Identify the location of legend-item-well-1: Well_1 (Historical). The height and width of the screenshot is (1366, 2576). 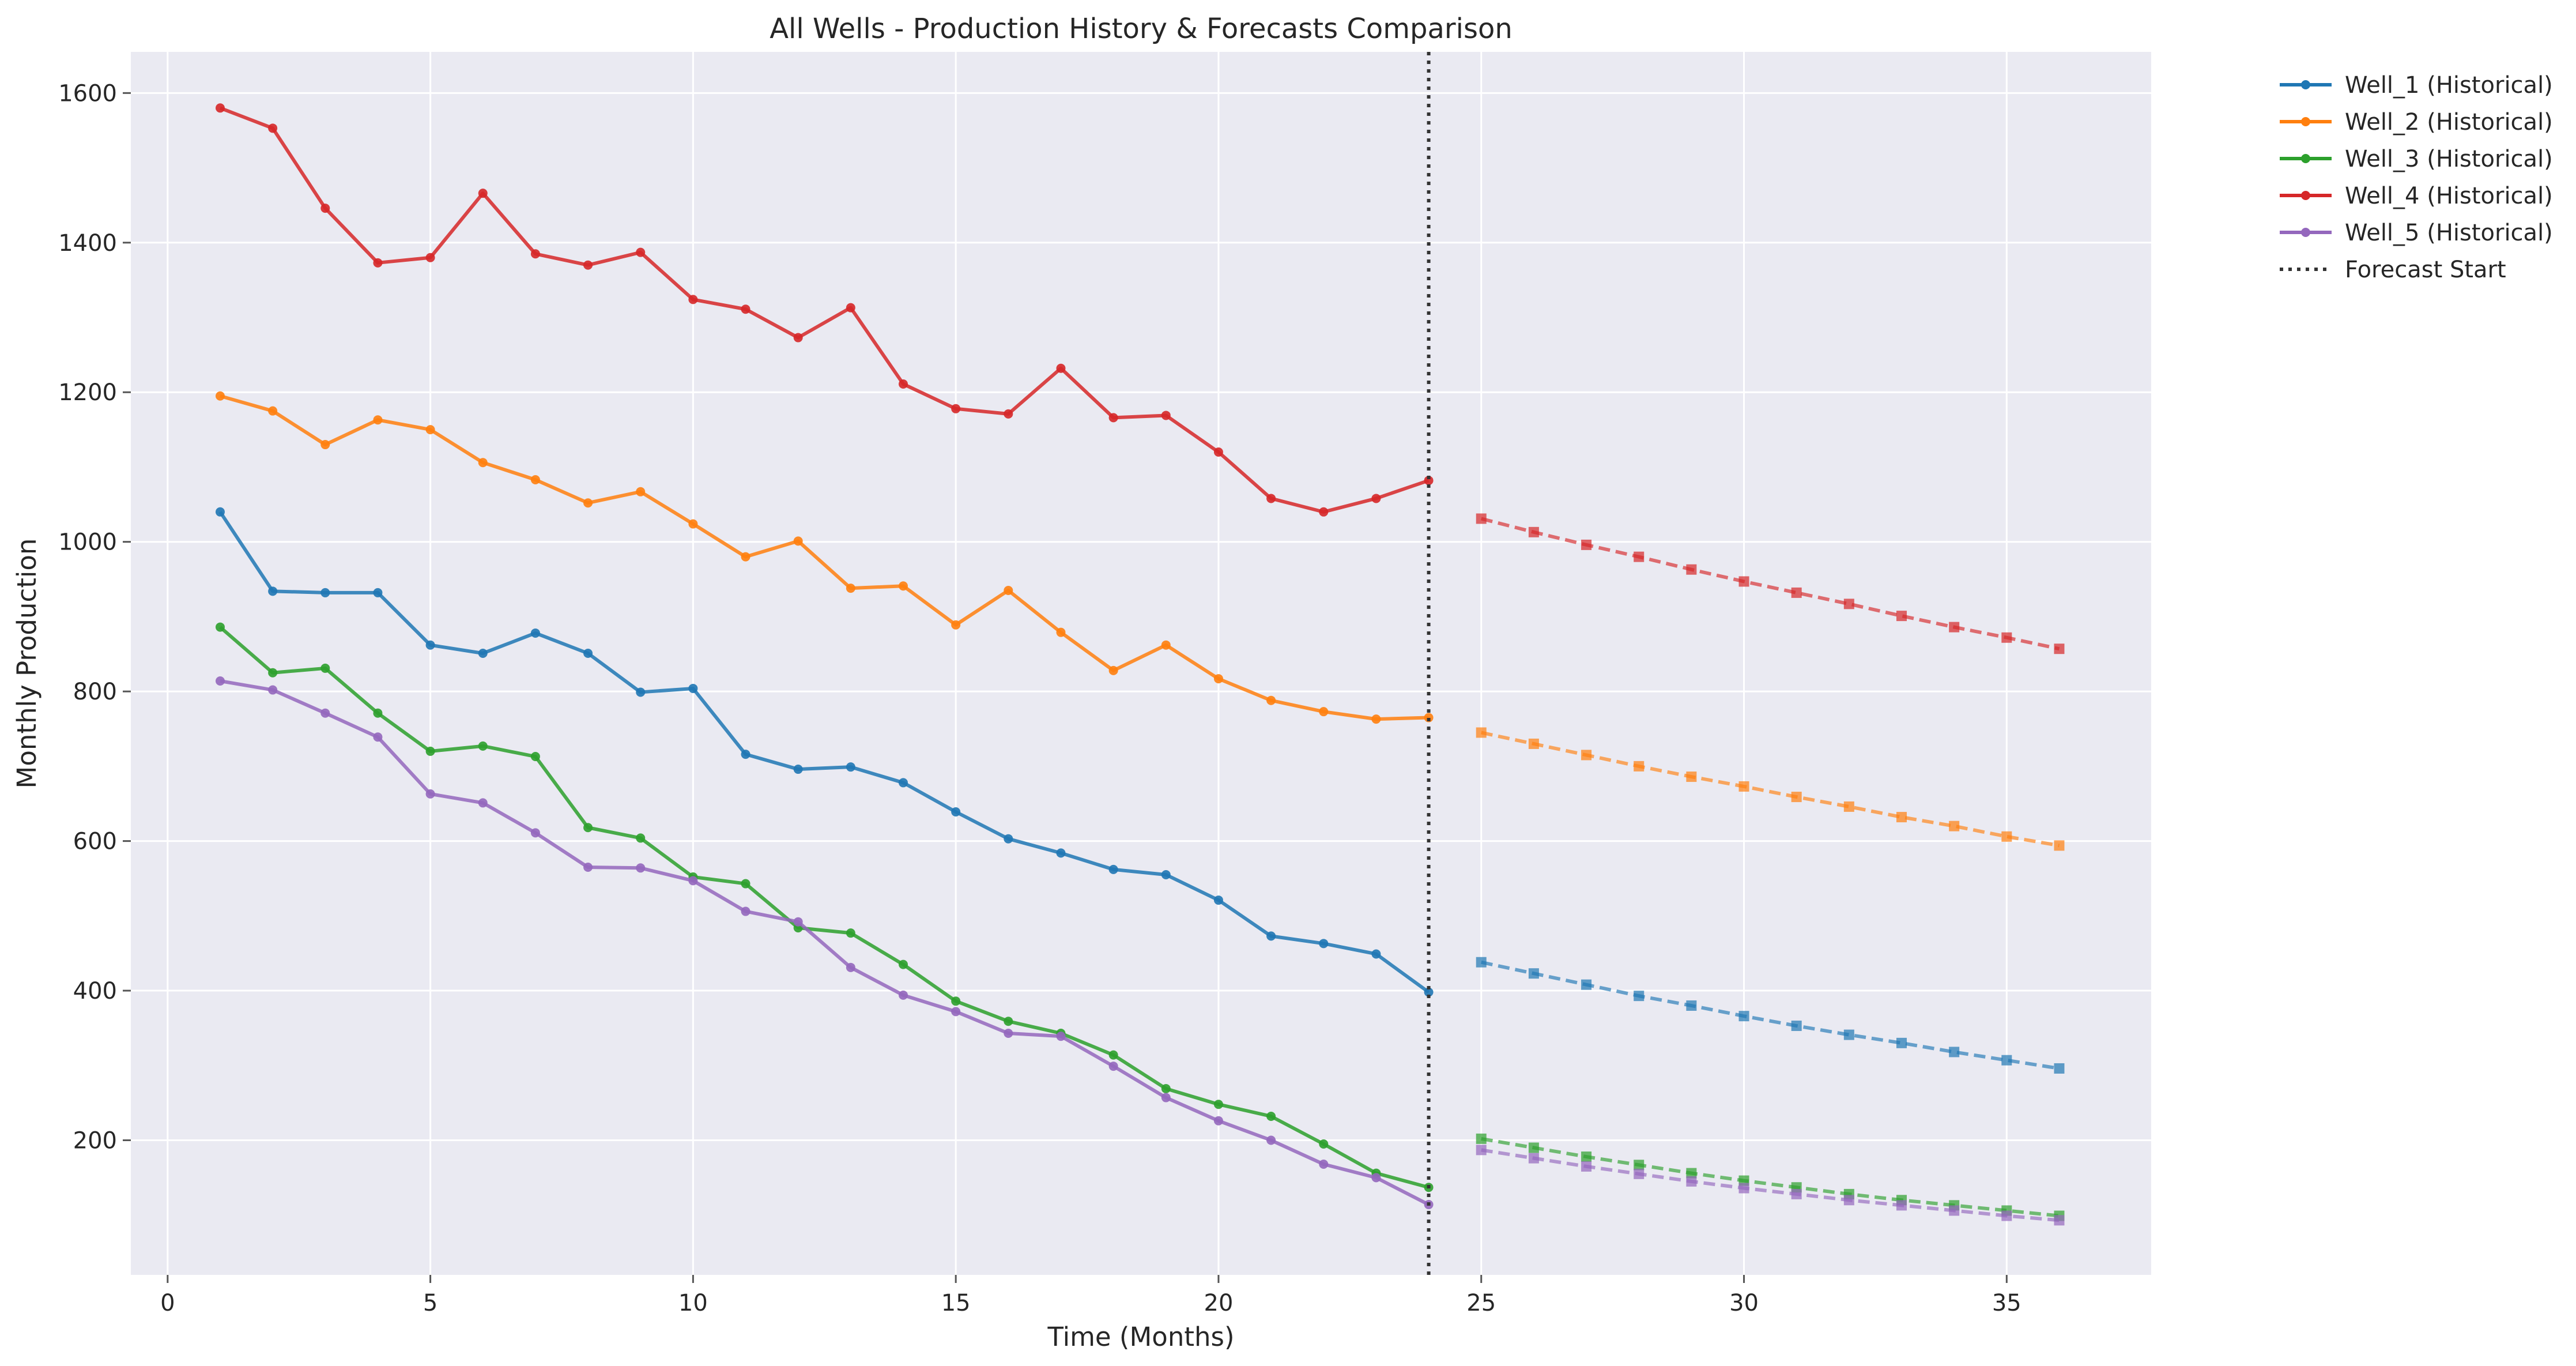
(2416, 85).